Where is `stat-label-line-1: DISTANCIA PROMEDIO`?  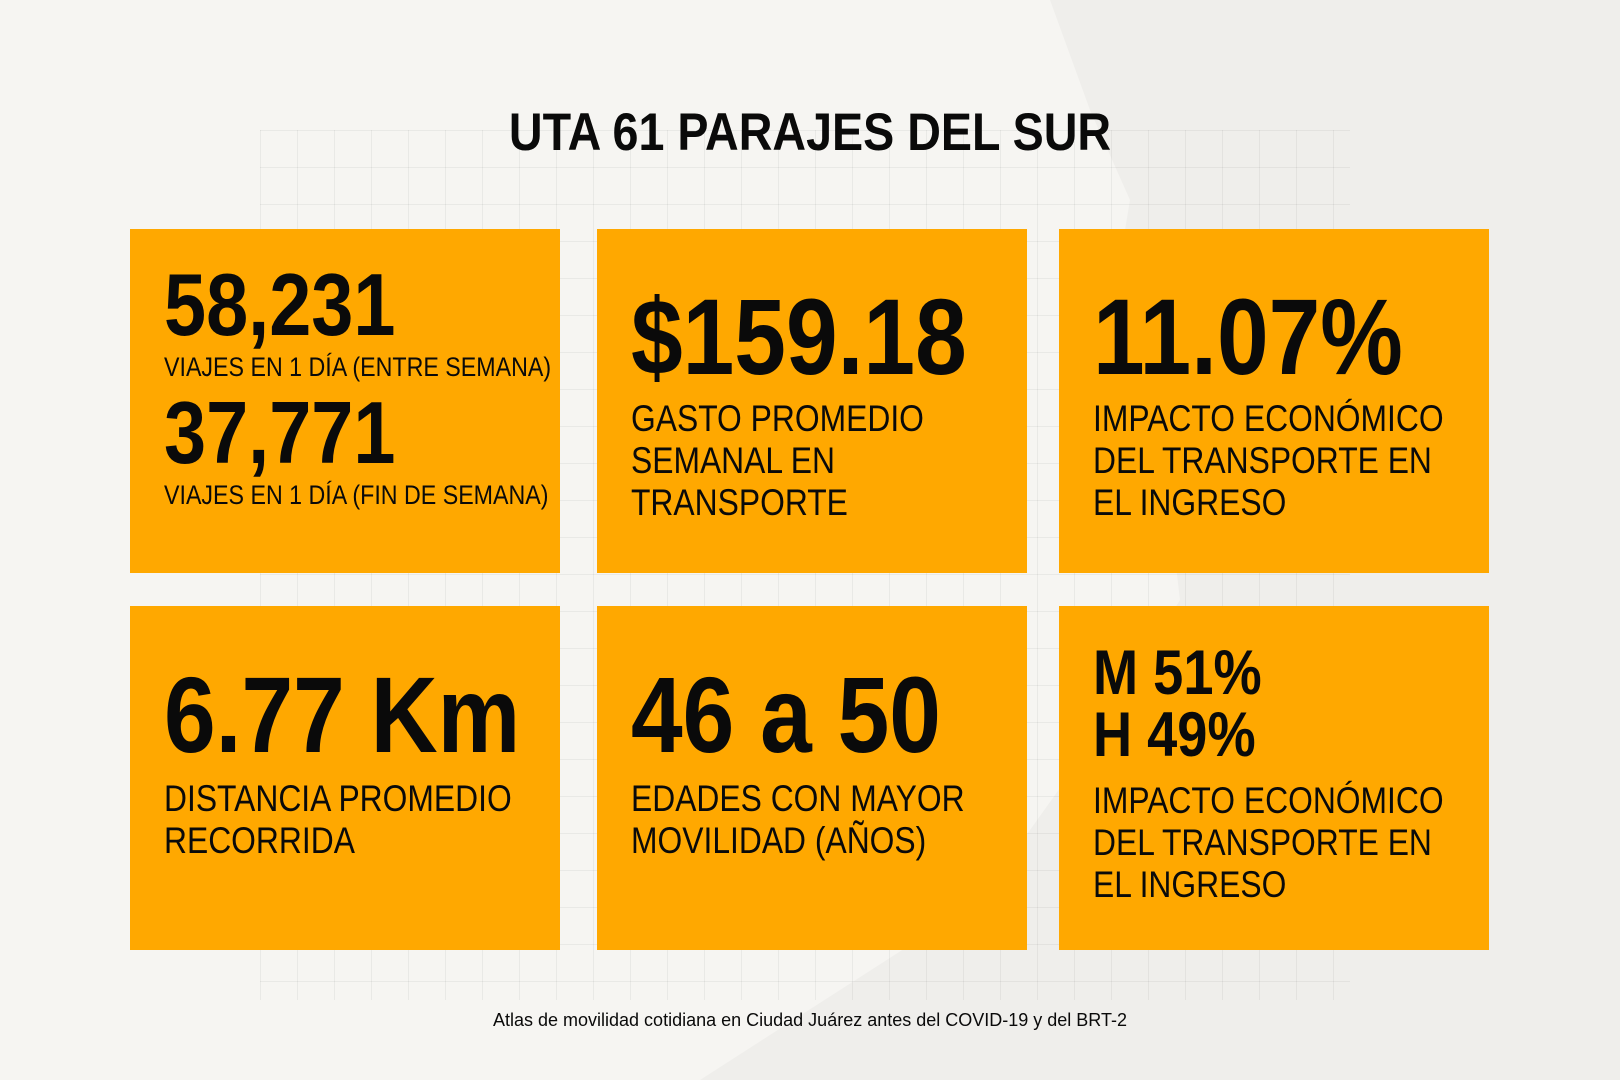 stat-label-line-1: DISTANCIA PROMEDIO is located at coordinates (338, 798).